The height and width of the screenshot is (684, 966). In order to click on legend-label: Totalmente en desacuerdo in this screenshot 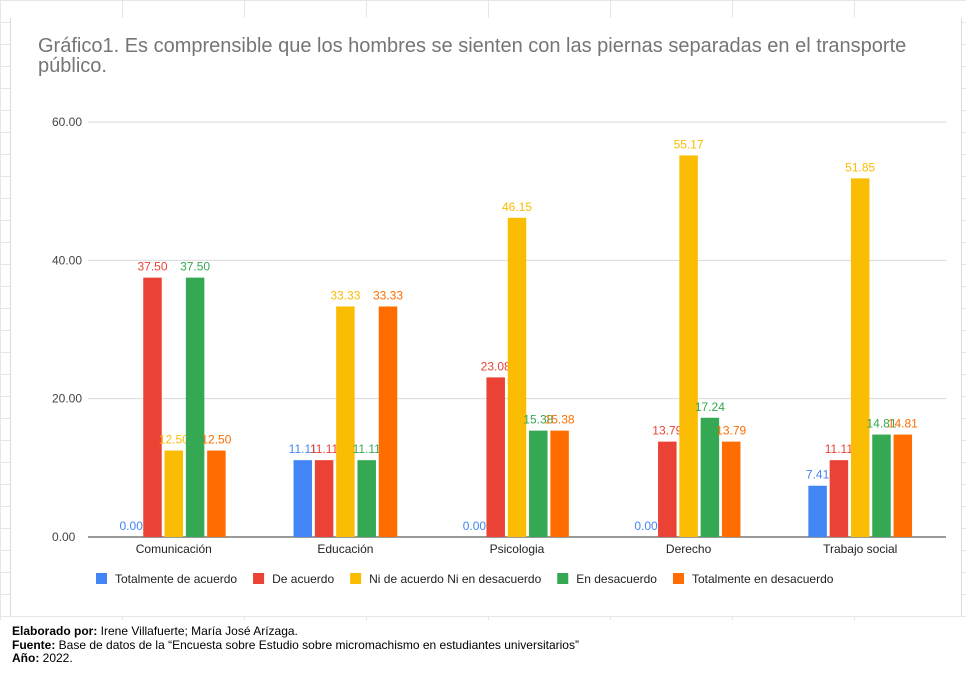, I will do `click(763, 579)`.